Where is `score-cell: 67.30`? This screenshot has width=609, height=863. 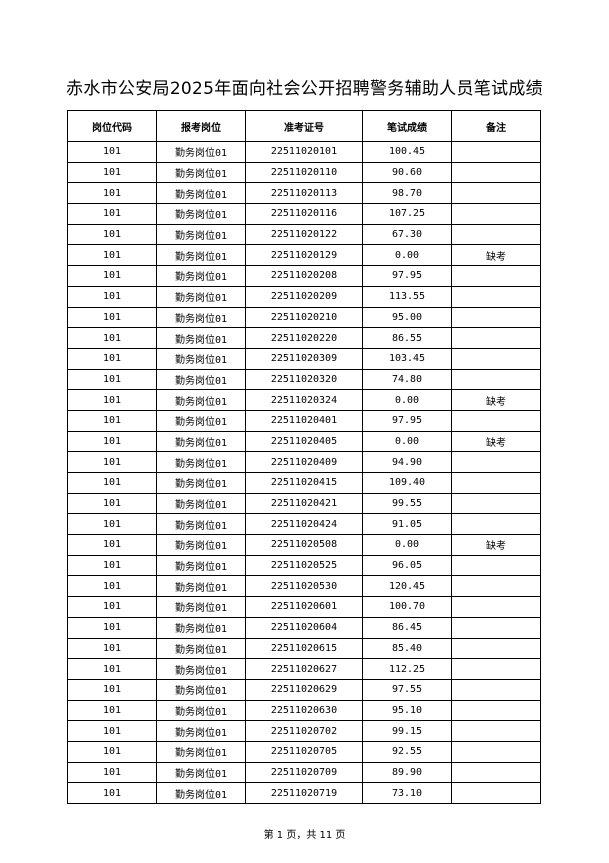 score-cell: 67.30 is located at coordinates (407, 234).